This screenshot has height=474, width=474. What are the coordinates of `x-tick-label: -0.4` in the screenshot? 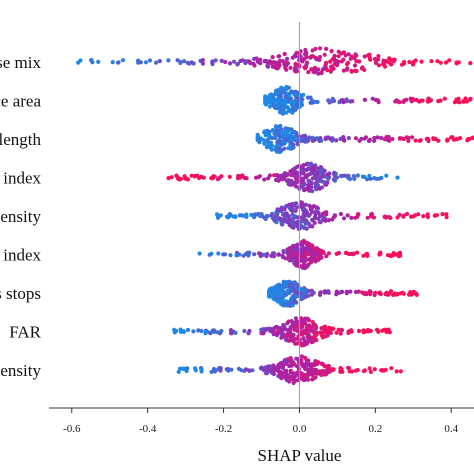 It's located at (148, 429).